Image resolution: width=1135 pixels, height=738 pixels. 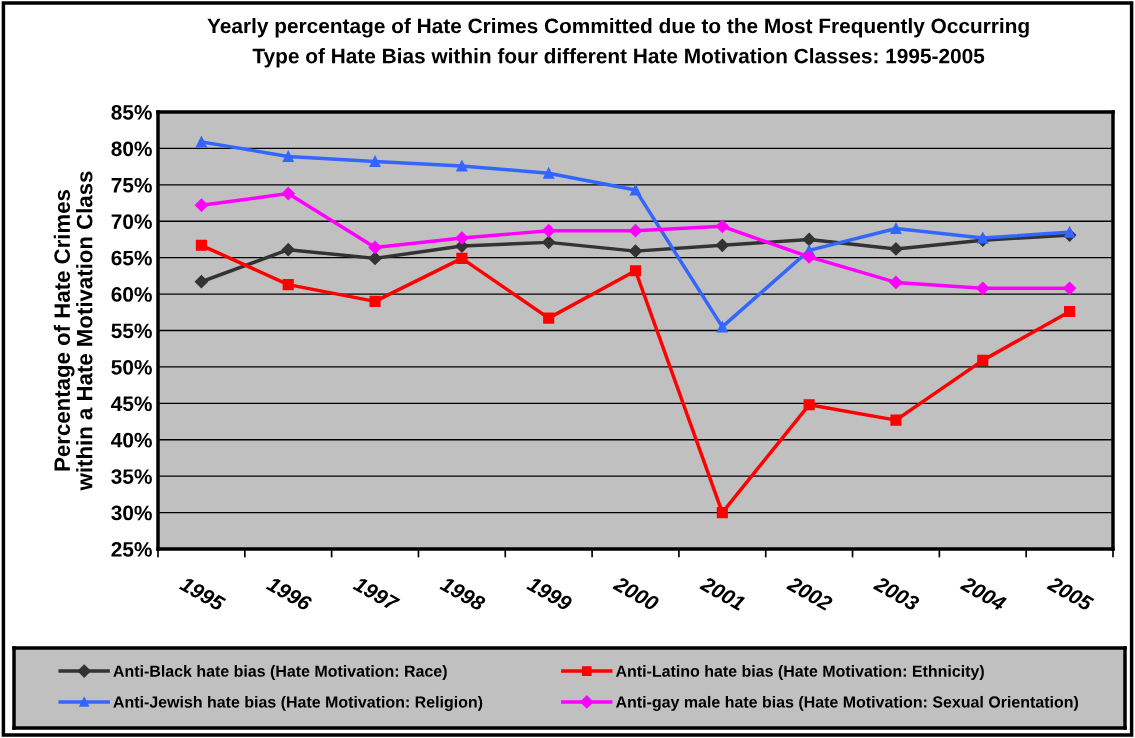 What do you see at coordinates (131, 258) in the screenshot?
I see `y-tick-label: 65%` at bounding box center [131, 258].